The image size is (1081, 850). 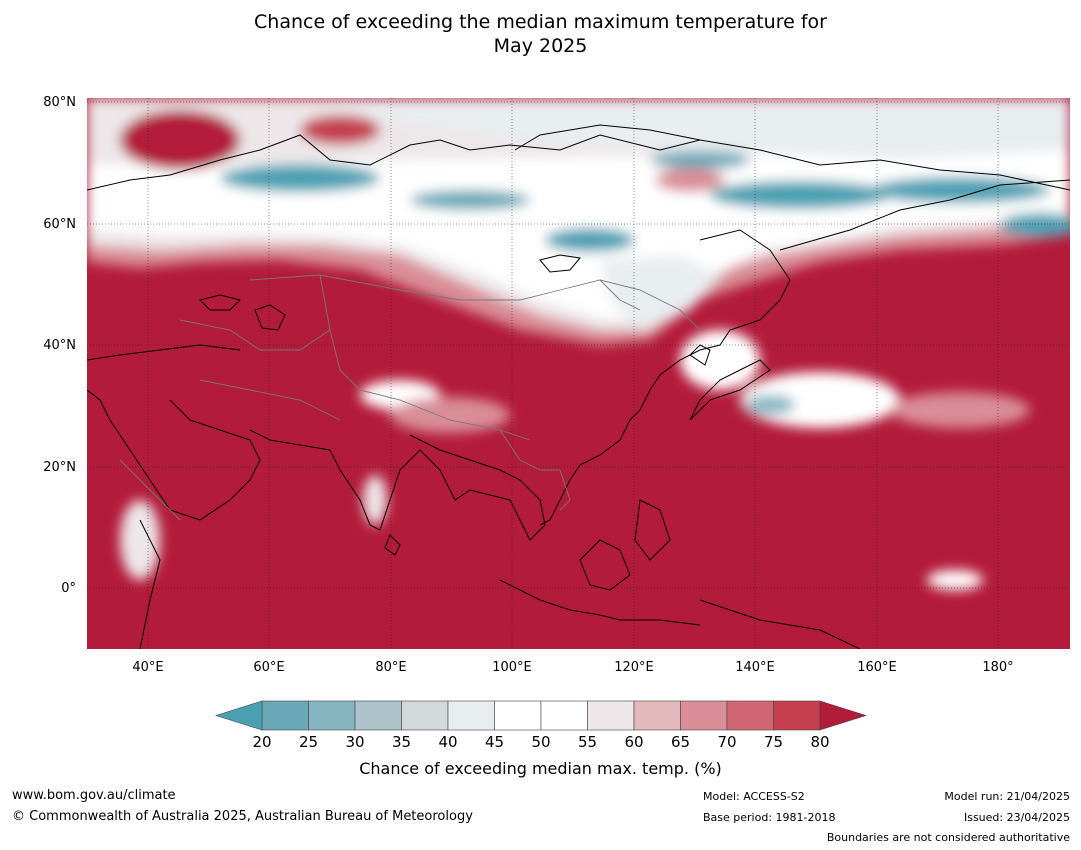 What do you see at coordinates (998, 667) in the screenshot?
I see `lon-label-180: 180°` at bounding box center [998, 667].